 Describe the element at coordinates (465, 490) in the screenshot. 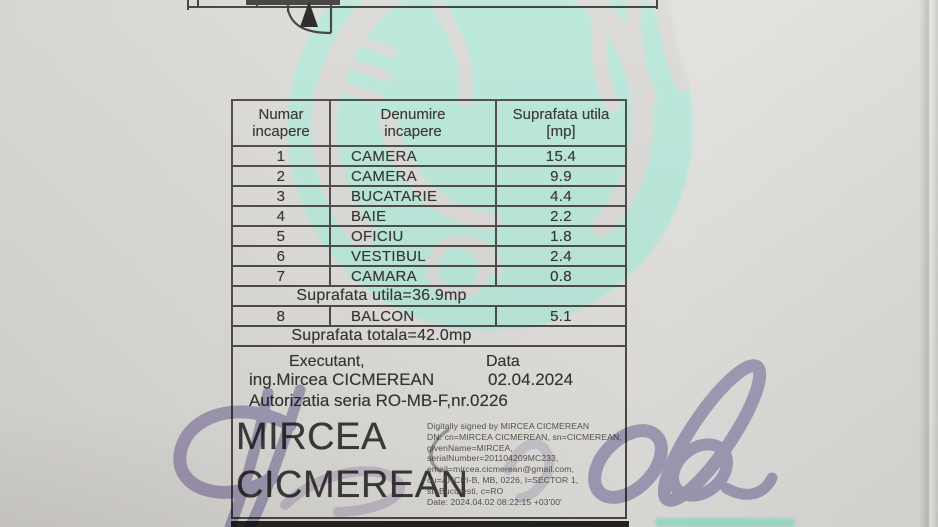

I see `sig-detail-line: st=Bucuresti, c=RO` at that location.